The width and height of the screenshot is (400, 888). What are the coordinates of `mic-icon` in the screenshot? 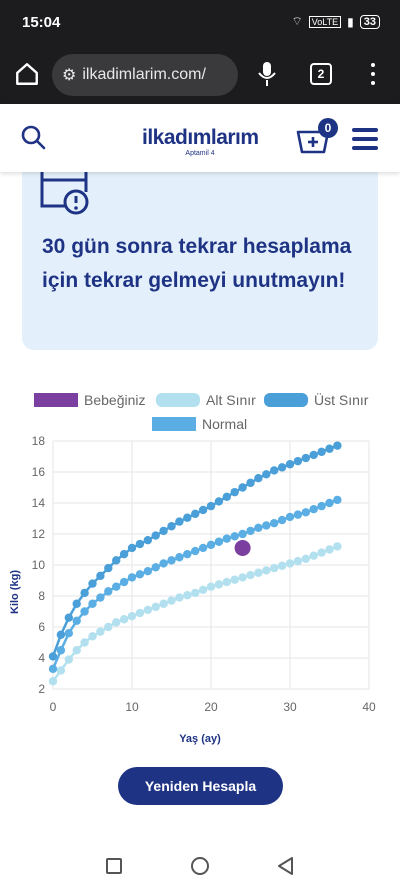 It's located at (267, 74).